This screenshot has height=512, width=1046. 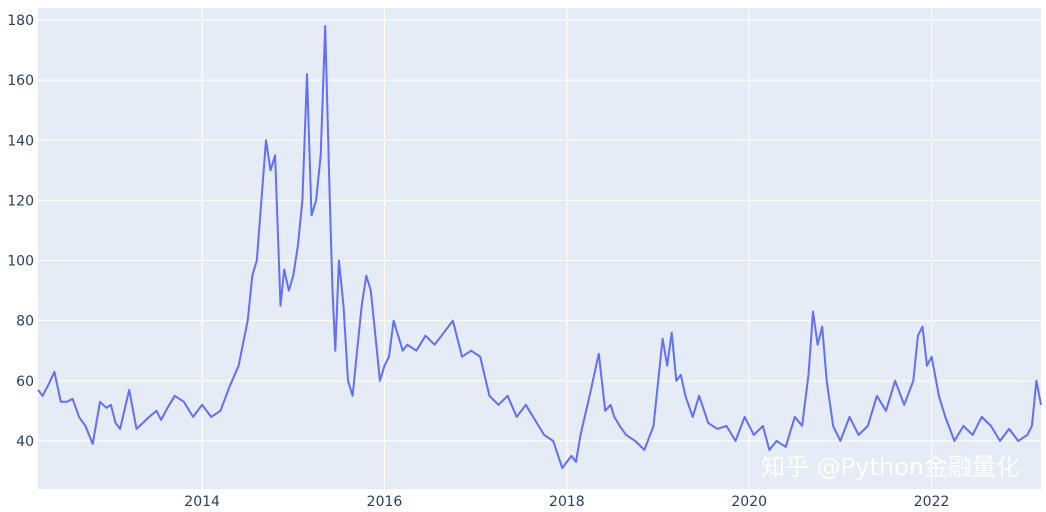 I want to click on x-tick-label: 2014, so click(x=202, y=502).